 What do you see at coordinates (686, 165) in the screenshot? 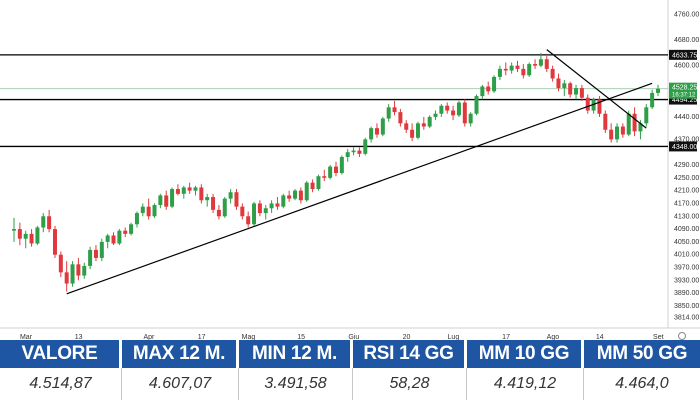
I see `y-tick-label: 4290.00` at bounding box center [686, 165].